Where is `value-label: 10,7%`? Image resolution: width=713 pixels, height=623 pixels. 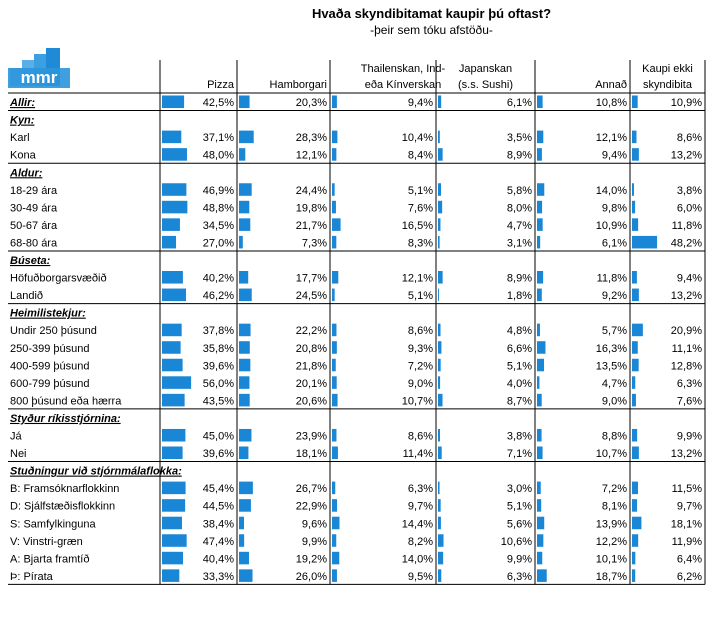
value-label: 10,7% is located at coordinates (417, 401).